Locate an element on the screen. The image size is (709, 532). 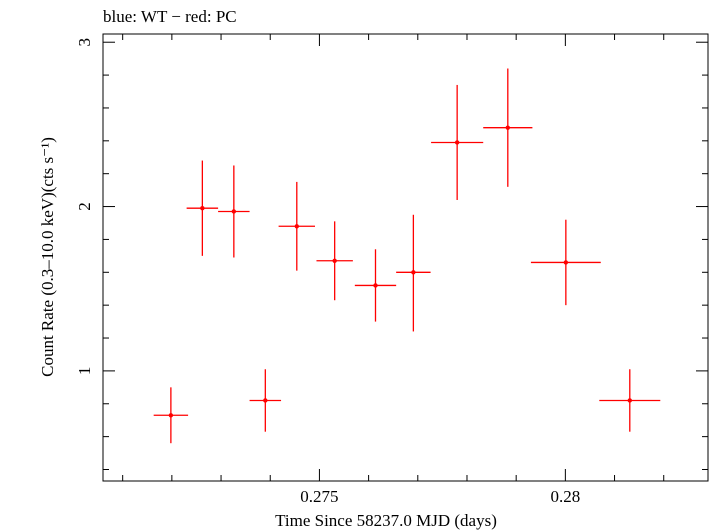
x-tick-label: 0.28 is located at coordinates (565, 496).